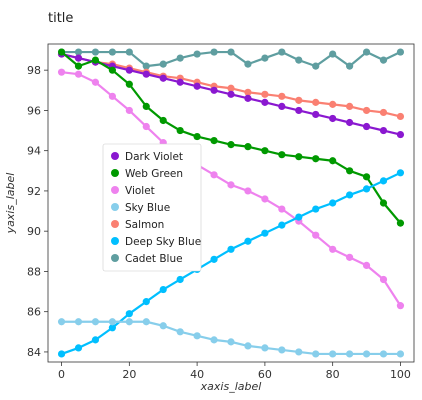 This screenshot has width=422, height=400. Describe the element at coordinates (34, 70) in the screenshot. I see `y-tick-label: 98` at that location.